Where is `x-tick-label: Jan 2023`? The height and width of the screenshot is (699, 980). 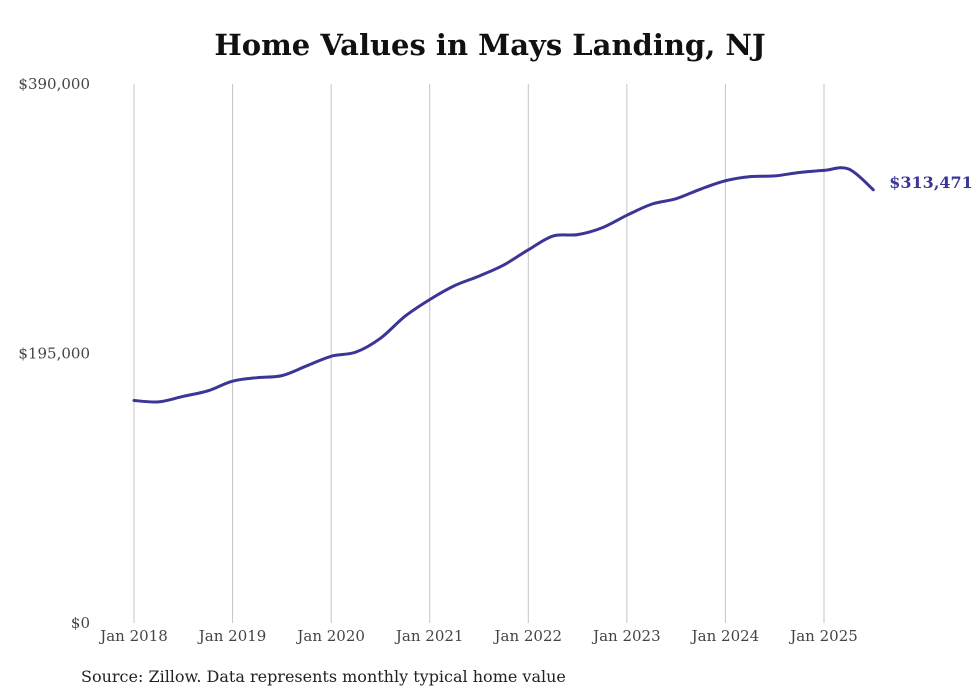 x-tick-label: Jan 2023 is located at coordinates (626, 636).